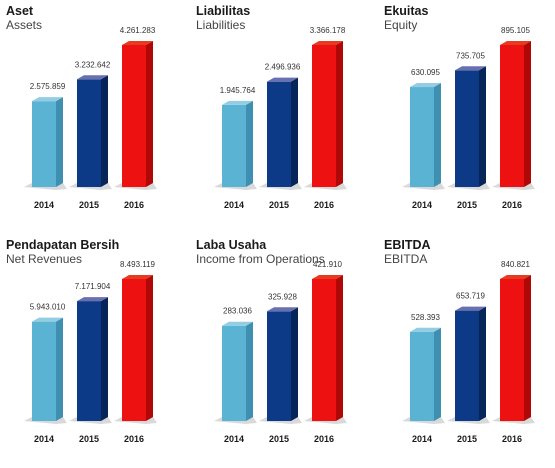  Describe the element at coordinates (515, 264) in the screenshot. I see `value-label: 840.821` at that location.